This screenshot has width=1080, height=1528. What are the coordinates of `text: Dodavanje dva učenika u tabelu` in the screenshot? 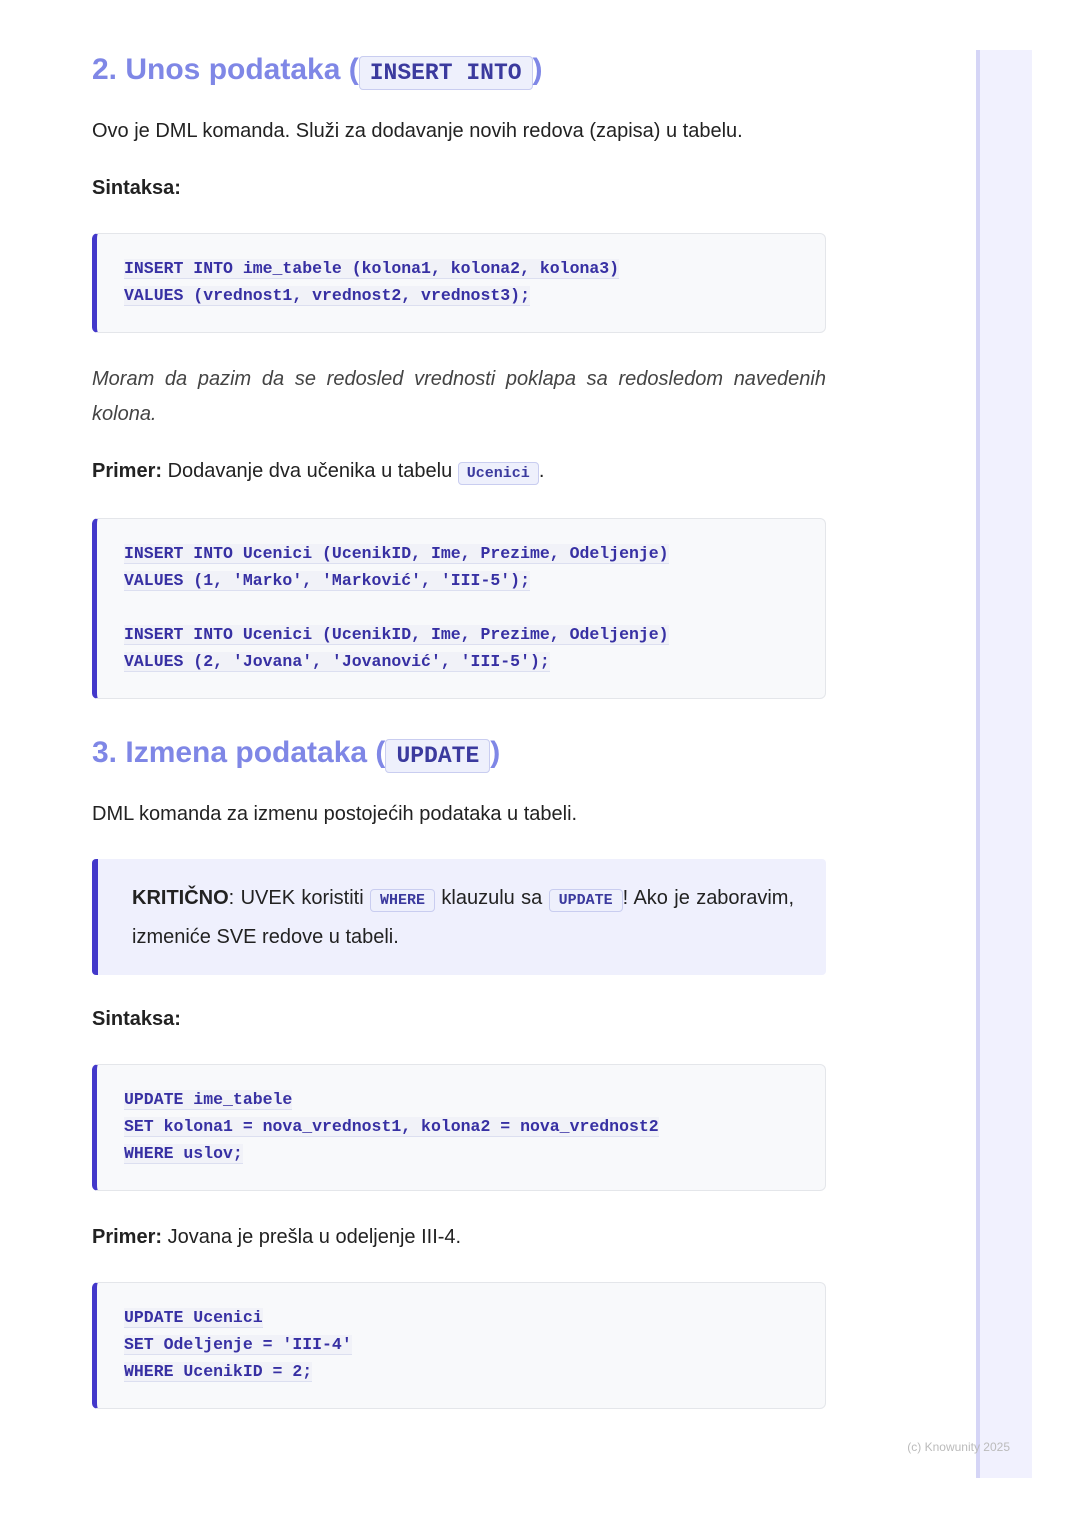 It's located at (310, 471).